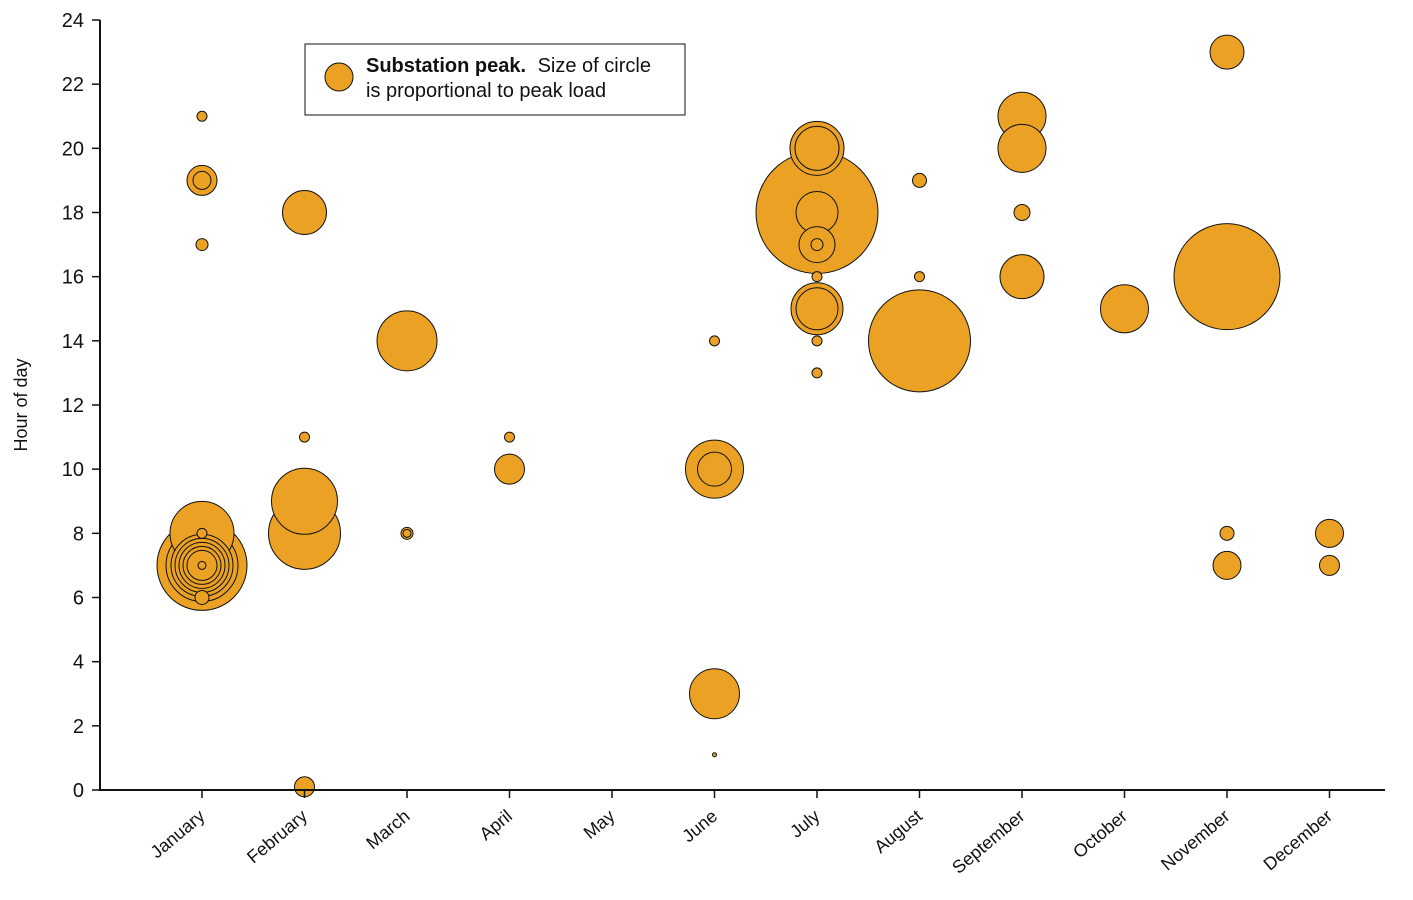 This screenshot has width=1413, height=900. Describe the element at coordinates (486, 91) in the screenshot. I see `legend-text-line2: is proportional to peak load` at that location.